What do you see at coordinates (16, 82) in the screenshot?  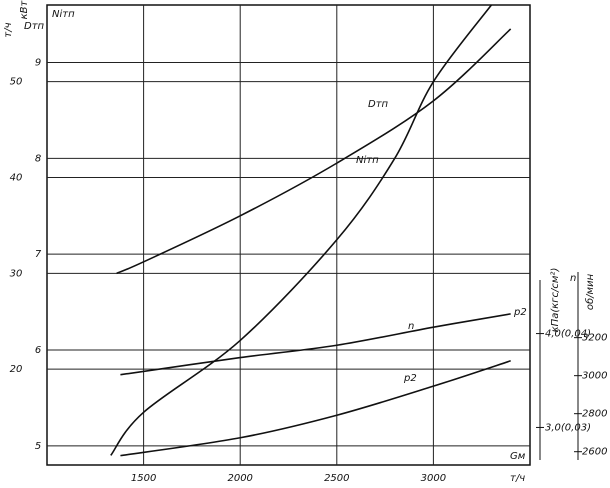 I see `y-tick-label: 50` at bounding box center [16, 82].